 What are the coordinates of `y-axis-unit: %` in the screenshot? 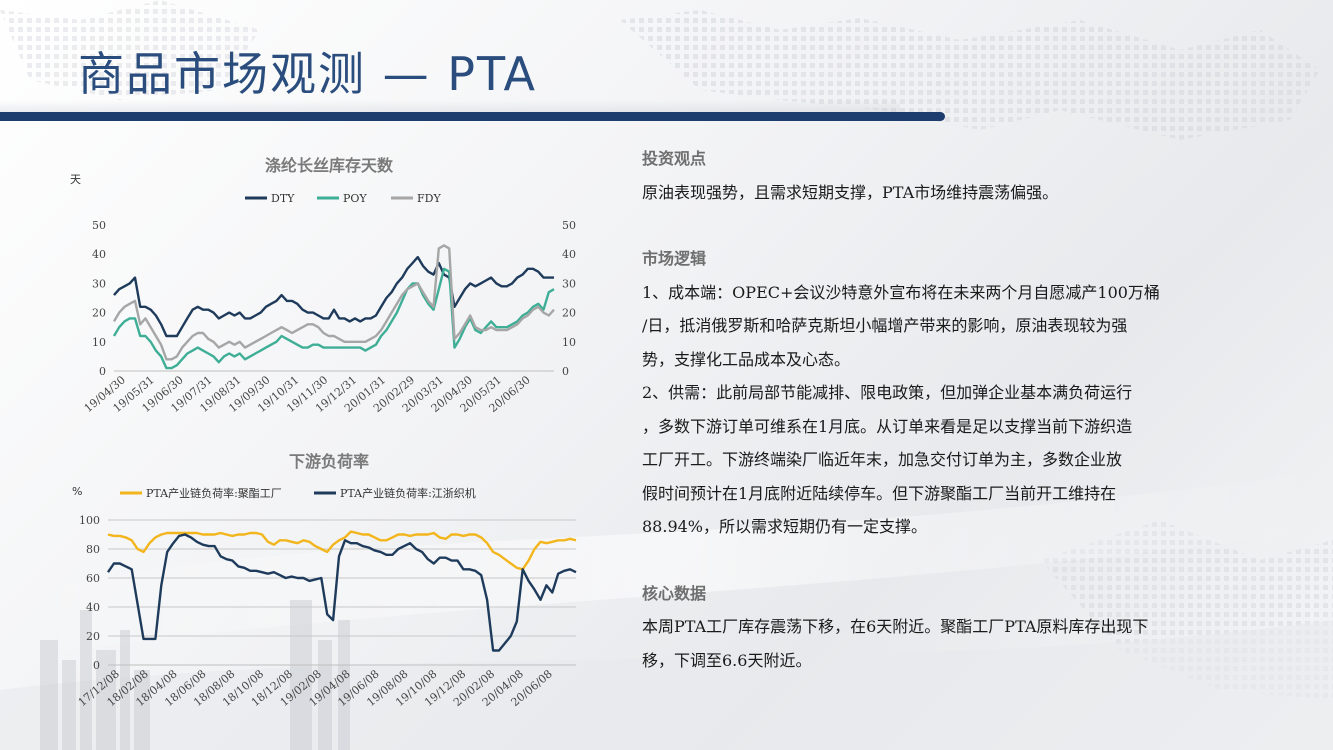 It's located at (77, 491).